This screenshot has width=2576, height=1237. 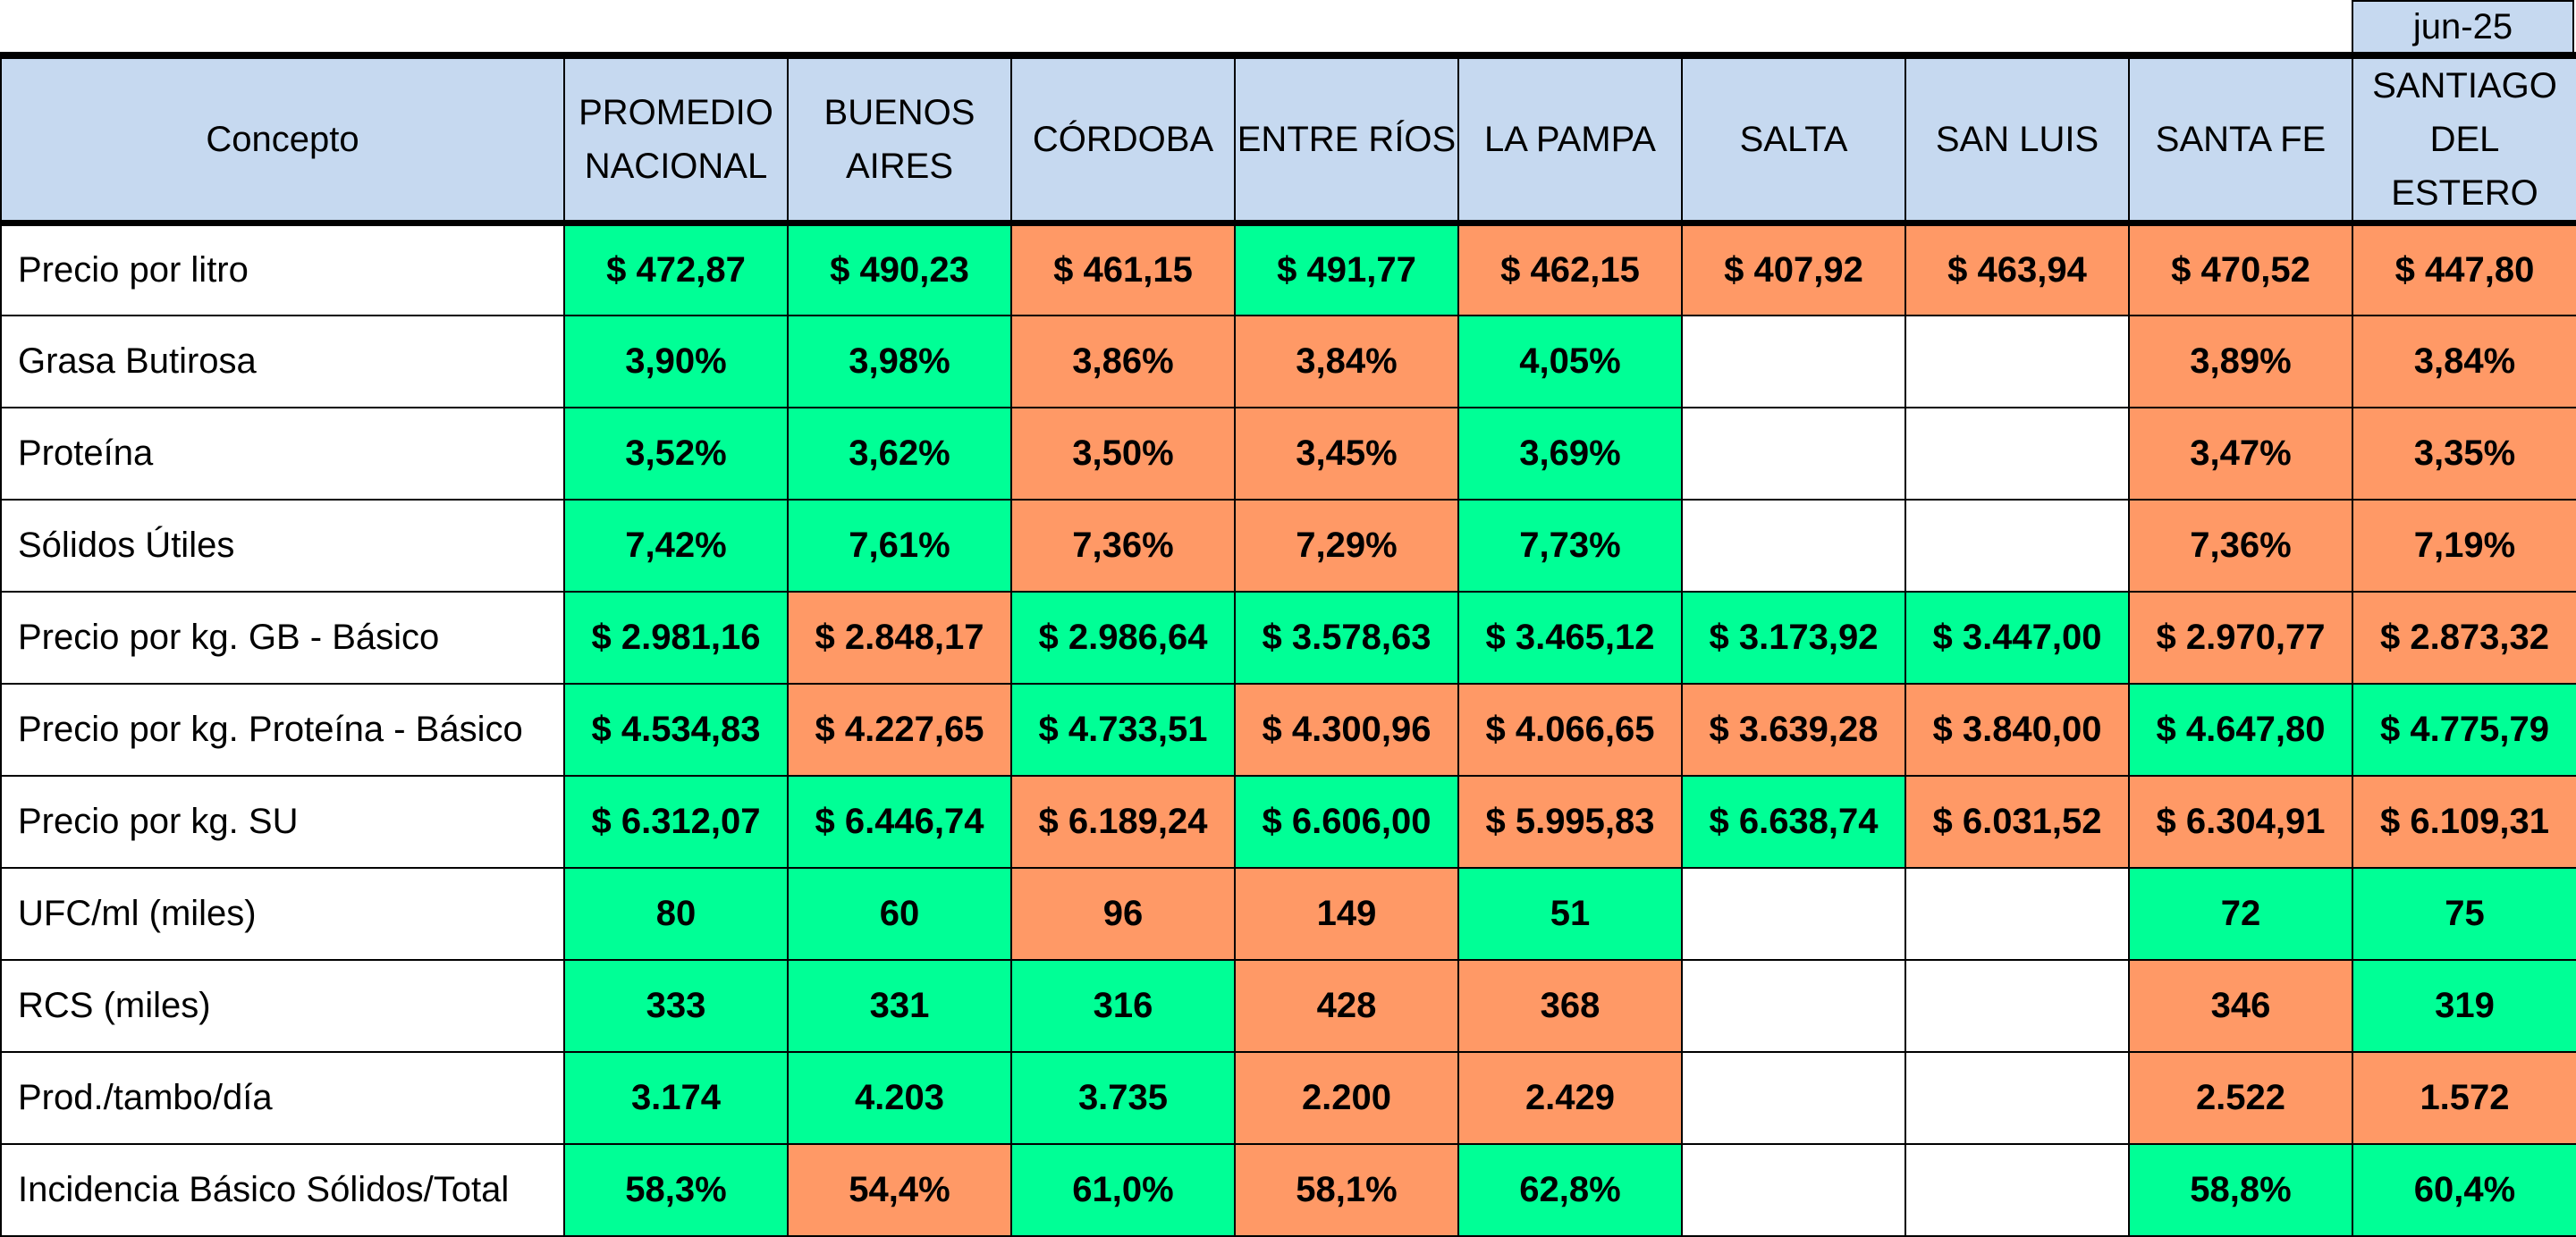 What do you see at coordinates (1570, 361) in the screenshot?
I see `table-cell: 4,05%` at bounding box center [1570, 361].